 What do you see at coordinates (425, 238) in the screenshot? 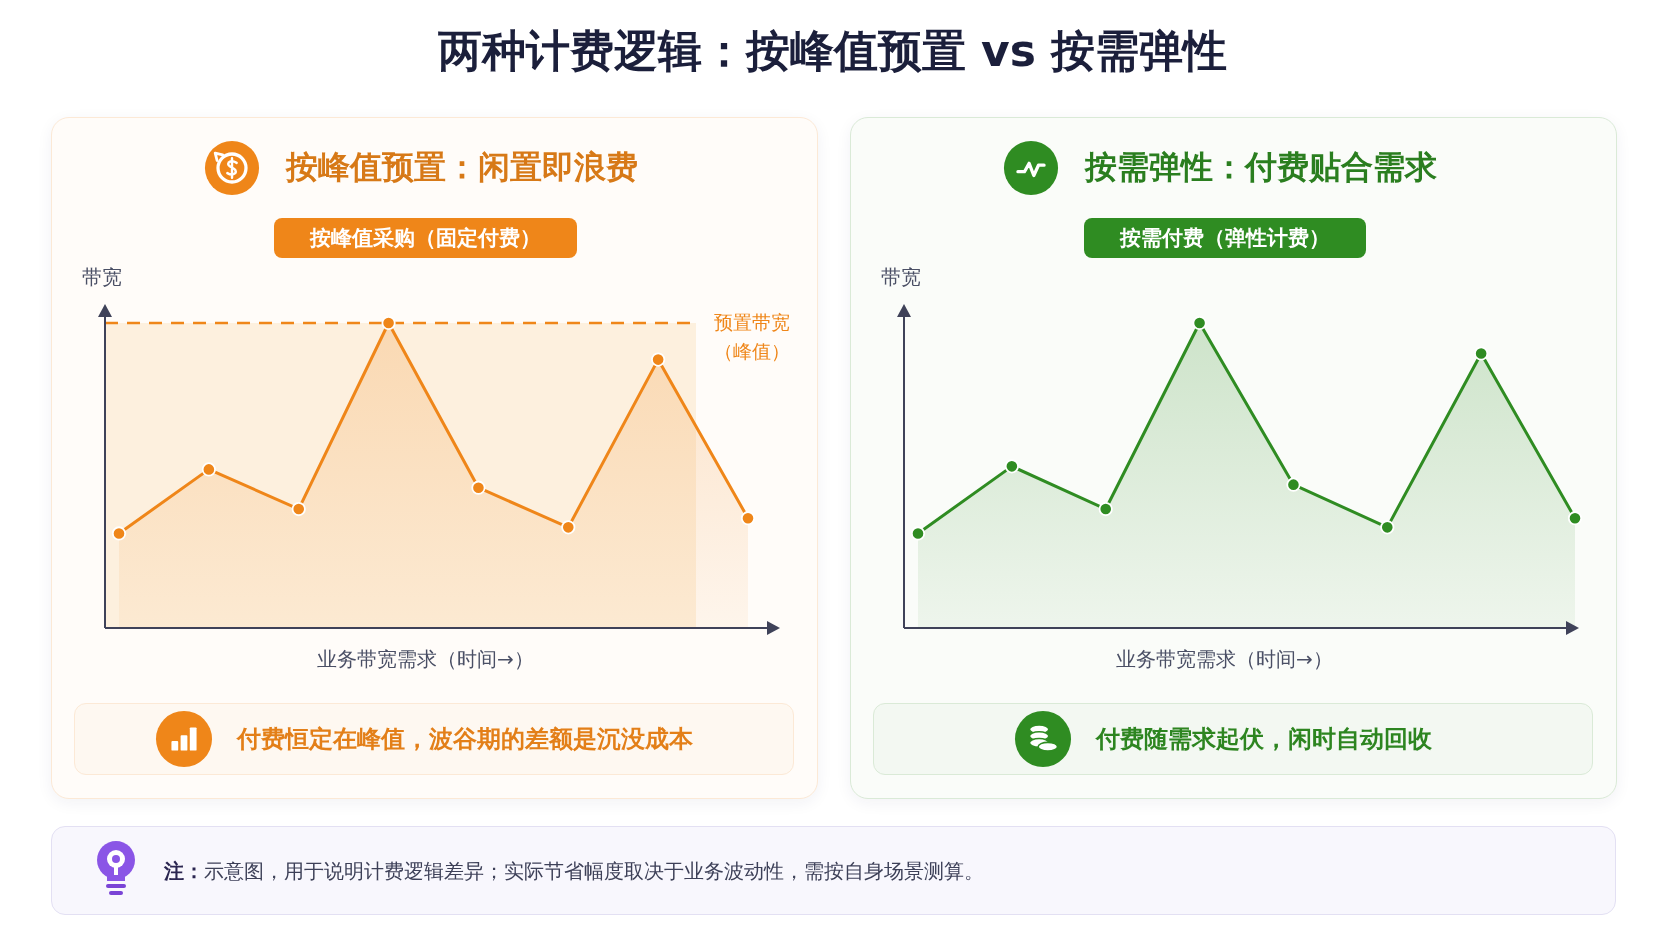
I see `chart-subtitle: 按峰值采购（固定付费）` at bounding box center [425, 238].